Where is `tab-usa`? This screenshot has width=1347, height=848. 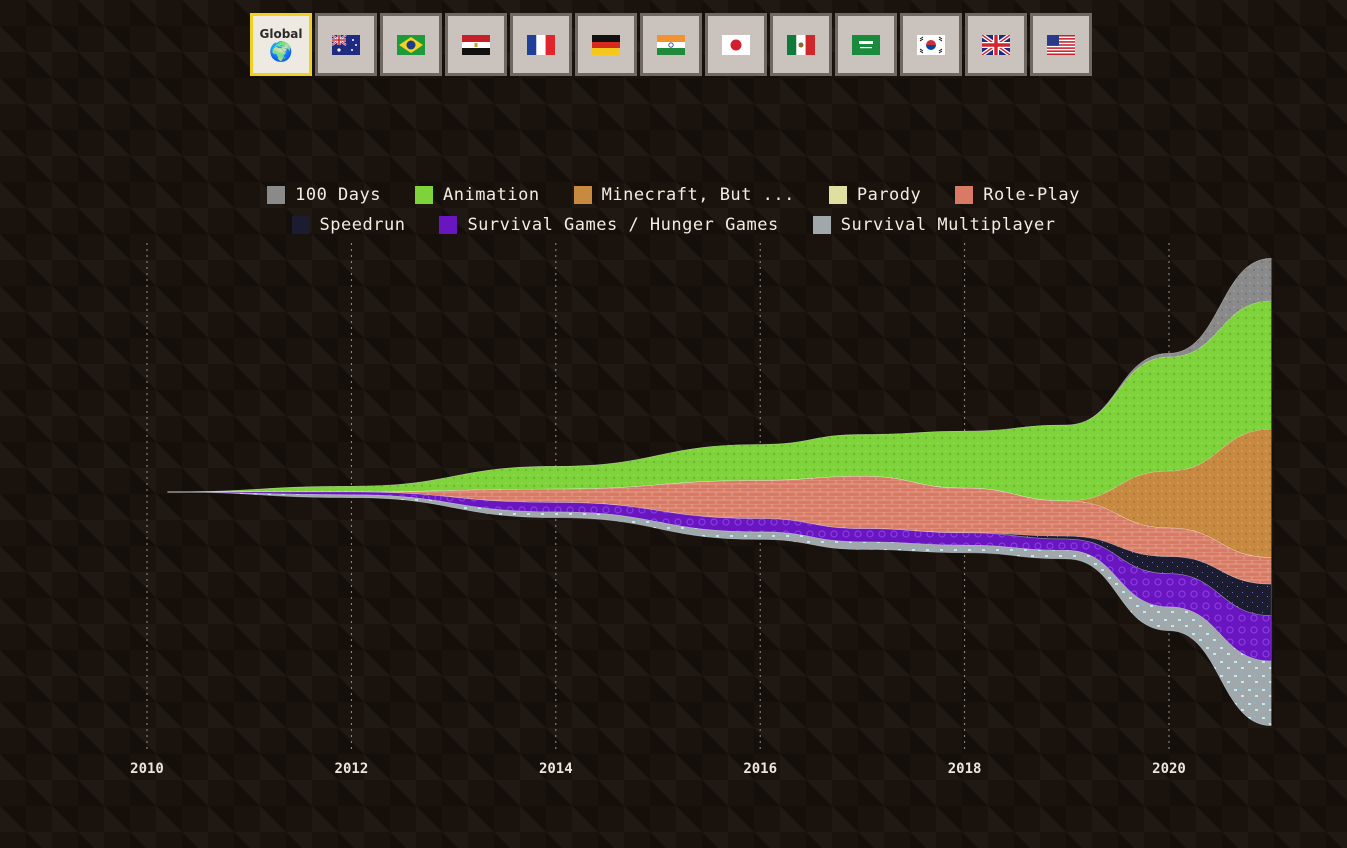 tab-usa is located at coordinates (1061, 44).